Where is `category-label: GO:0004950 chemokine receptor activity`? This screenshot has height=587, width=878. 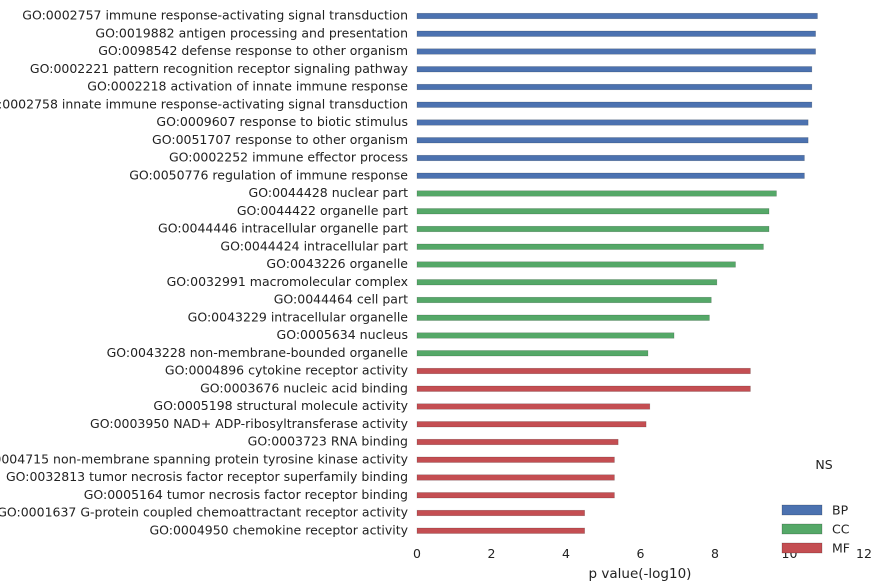 category-label: GO:0004950 chemokine receptor activity is located at coordinates (278, 529).